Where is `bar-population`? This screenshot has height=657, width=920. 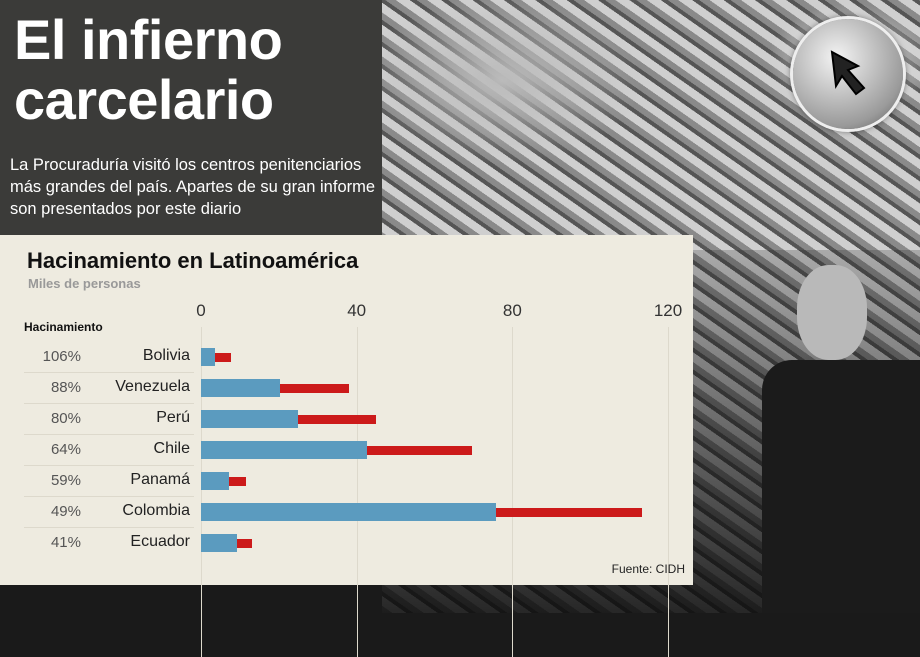 bar-population is located at coordinates (216, 357).